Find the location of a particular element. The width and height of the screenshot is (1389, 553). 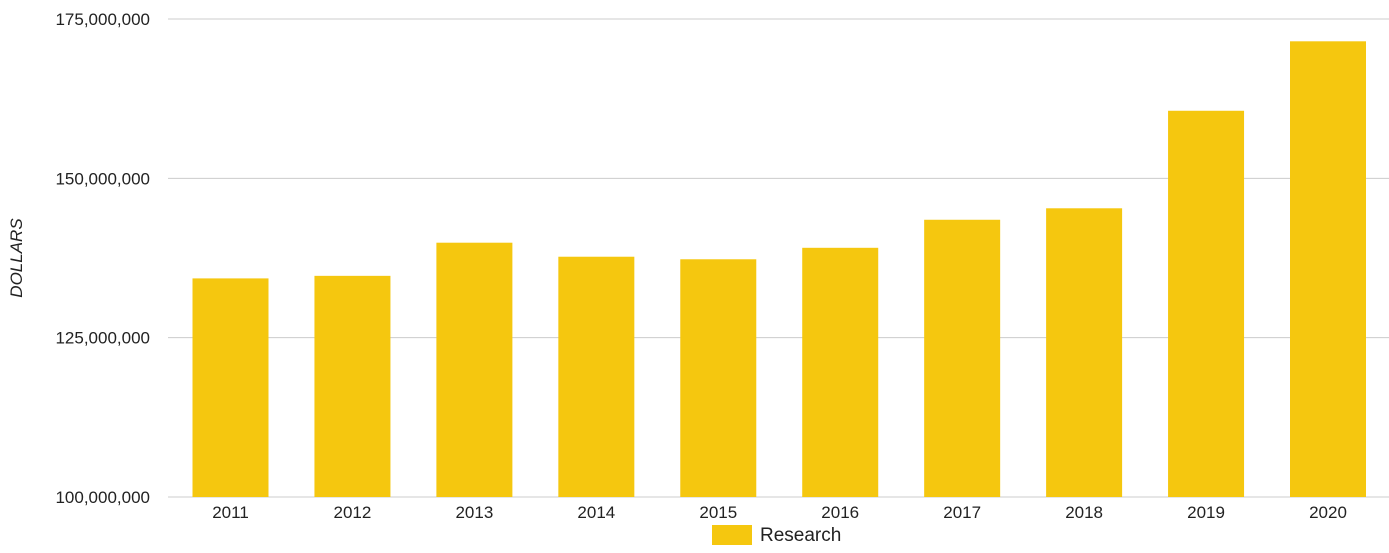

x-tick-label: 2020 is located at coordinates (1328, 512).